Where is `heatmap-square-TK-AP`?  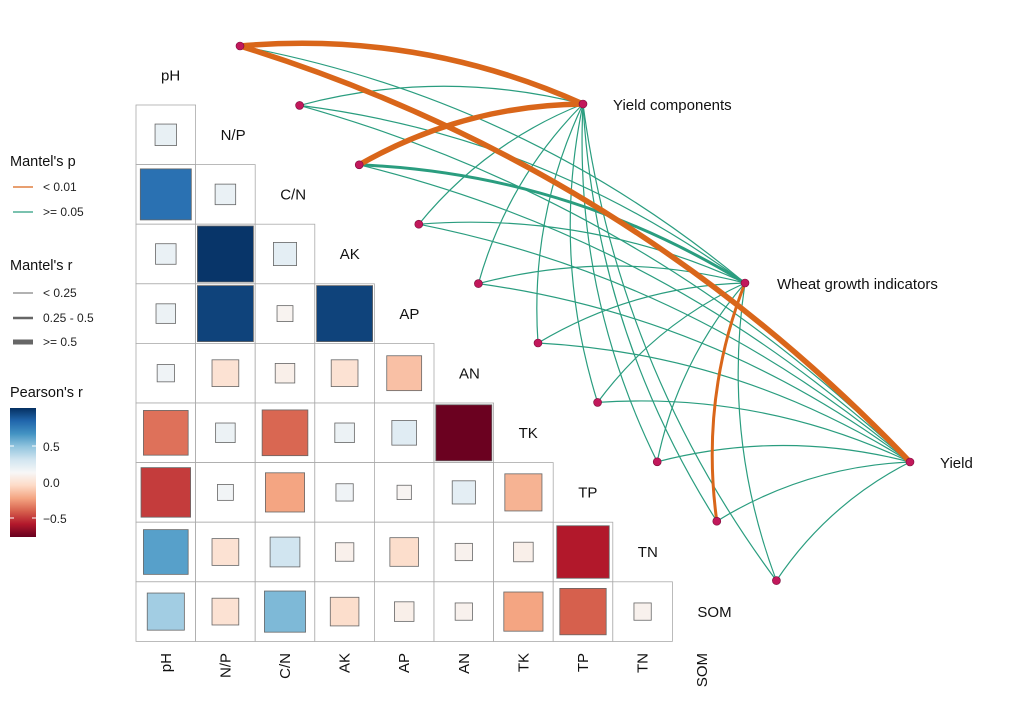
heatmap-square-TK-AP is located at coordinates (404, 433).